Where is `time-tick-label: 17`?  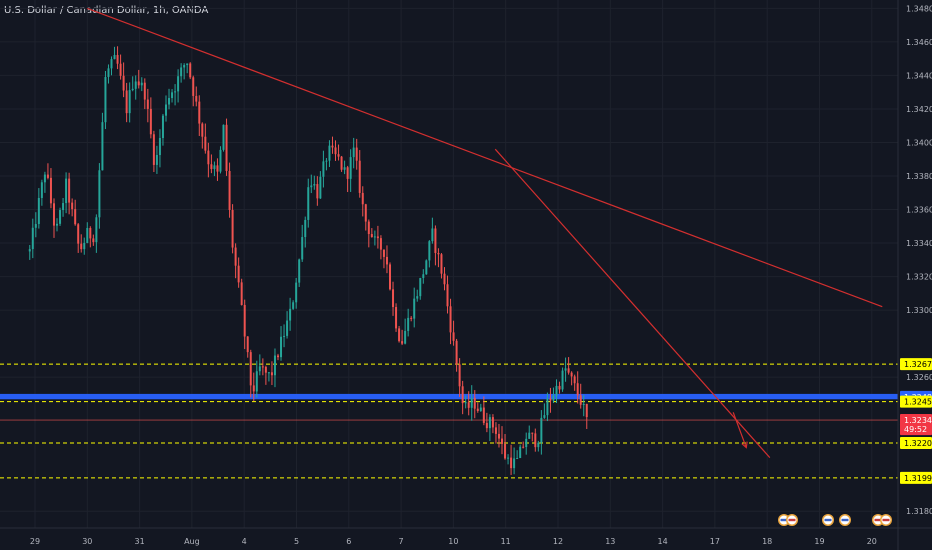
time-tick-label: 17 is located at coordinates (715, 541).